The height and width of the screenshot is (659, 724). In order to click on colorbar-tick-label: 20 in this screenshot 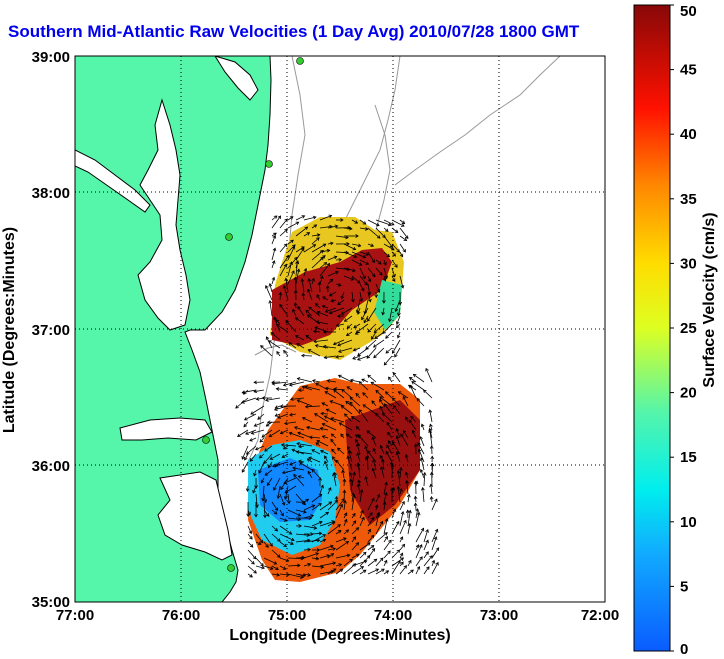, I will do `click(688, 393)`.